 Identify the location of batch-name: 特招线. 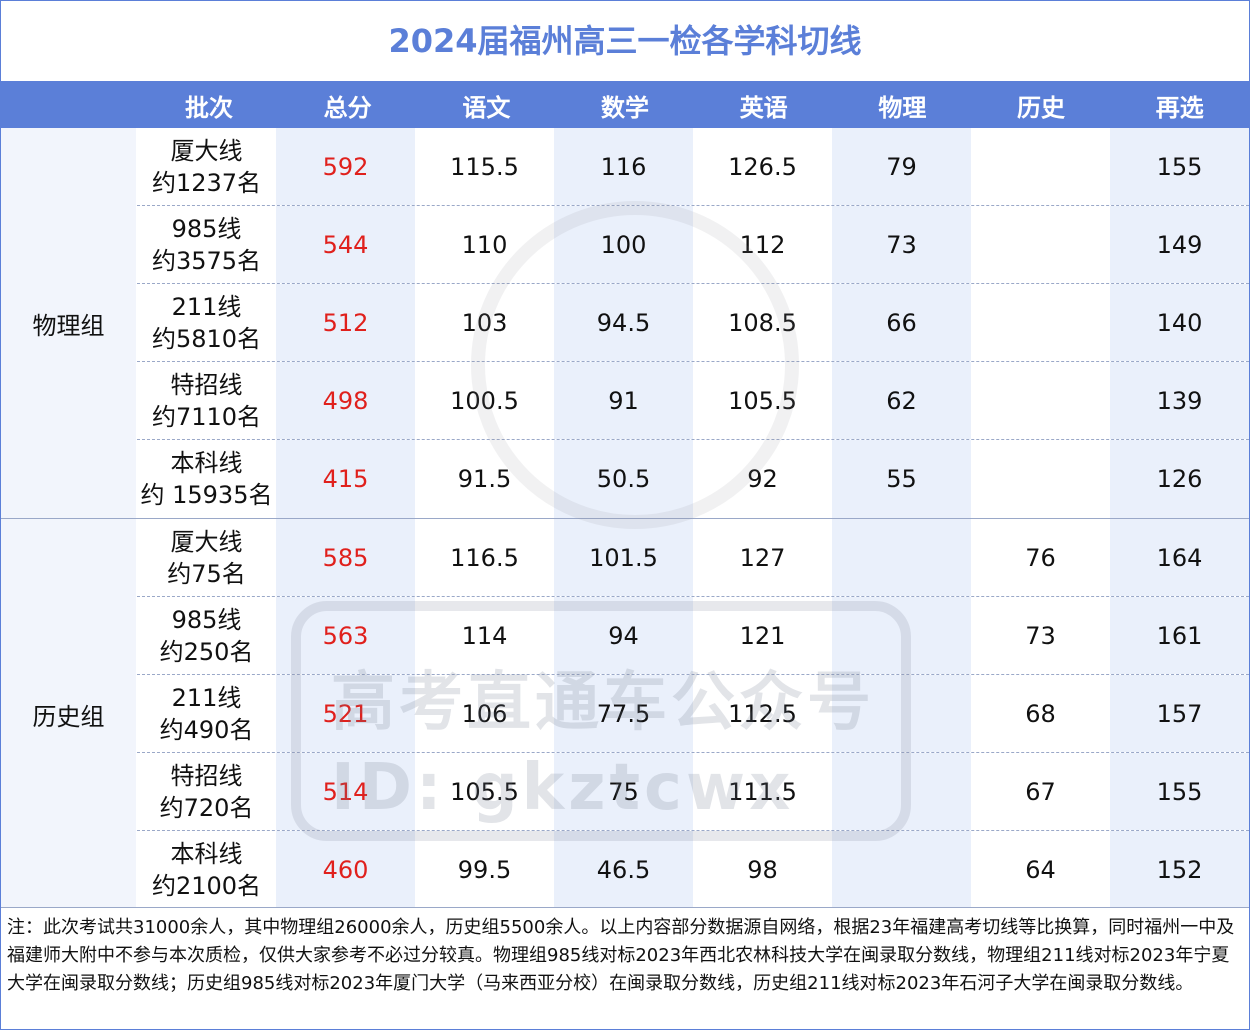
(206, 775).